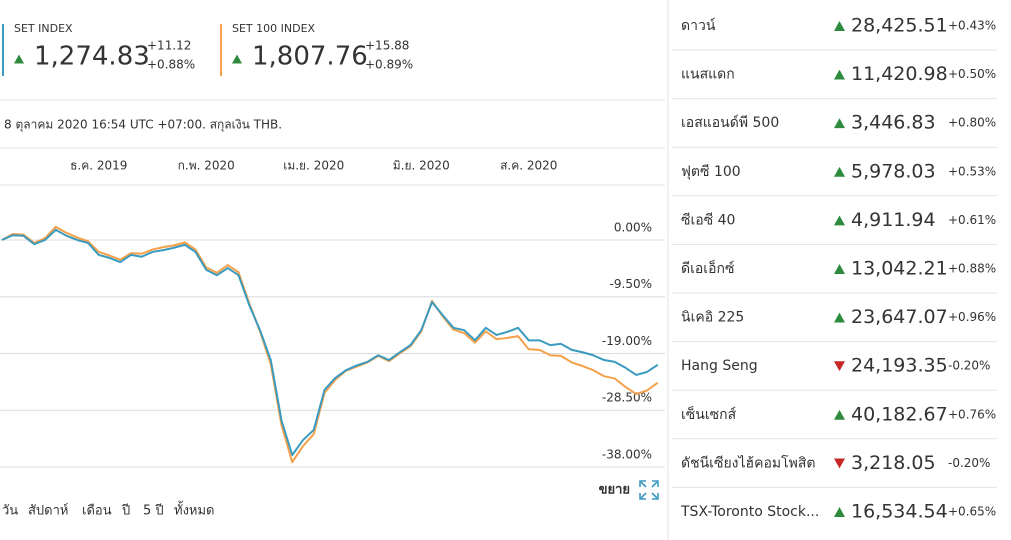 This screenshot has width=1011, height=540. Describe the element at coordinates (893, 463) in the screenshot. I see `market-value: 3,218.05` at that location.